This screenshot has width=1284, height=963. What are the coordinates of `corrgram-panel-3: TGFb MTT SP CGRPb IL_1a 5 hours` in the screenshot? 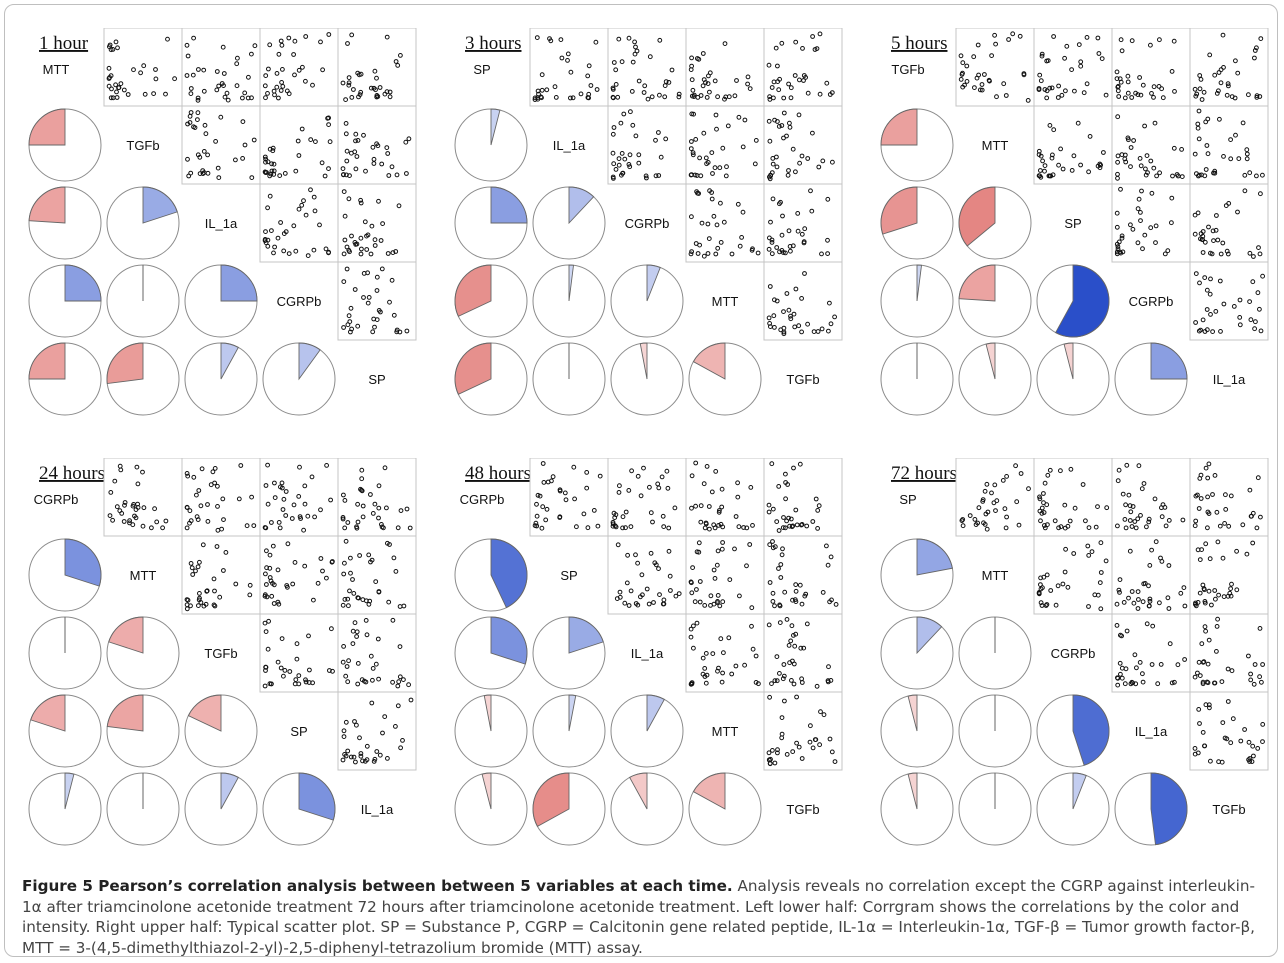 It's located at (1074, 222).